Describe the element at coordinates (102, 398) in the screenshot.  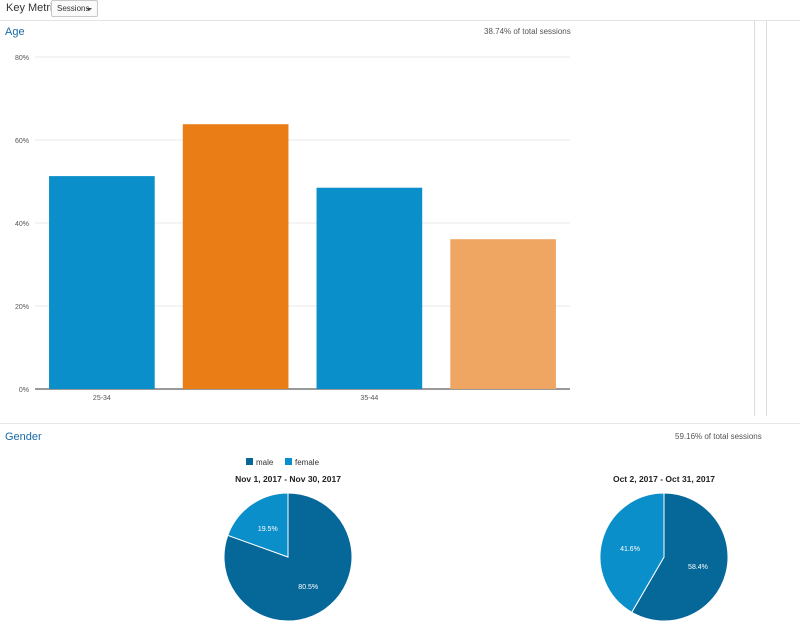
I see `x-tick-label: 25-34` at that location.